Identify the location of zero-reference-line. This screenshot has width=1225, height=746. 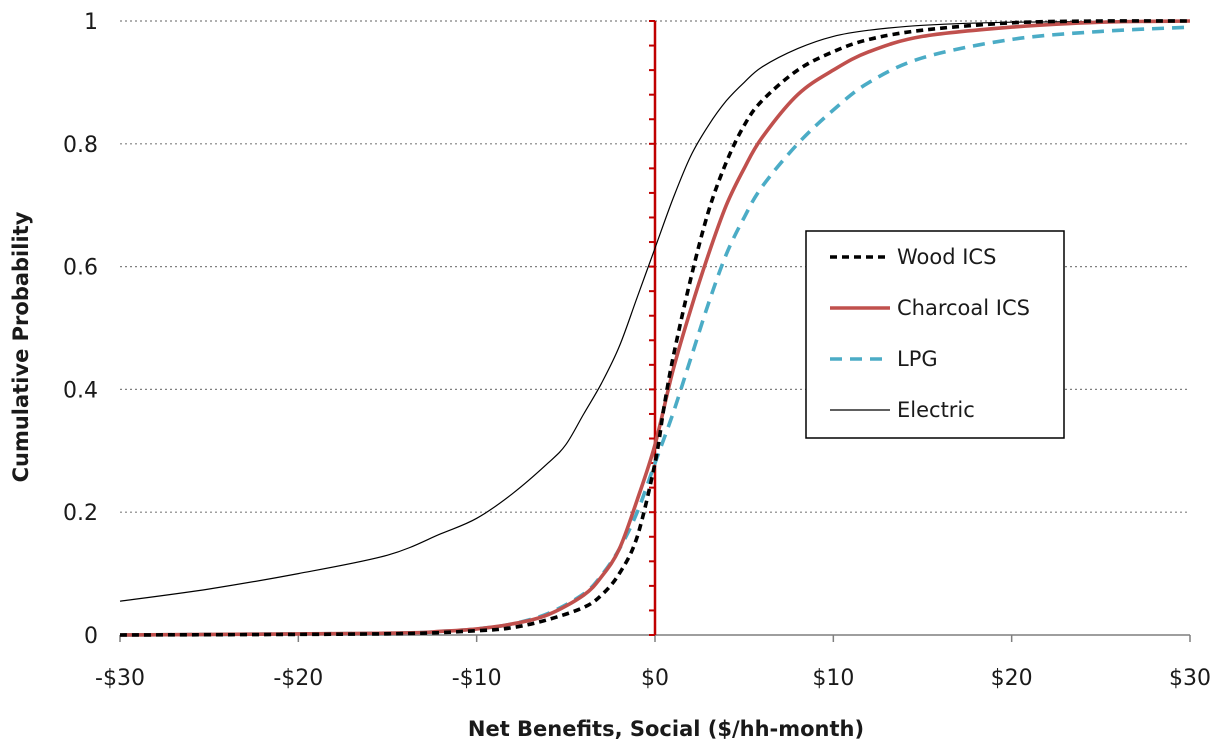
(653, 328).